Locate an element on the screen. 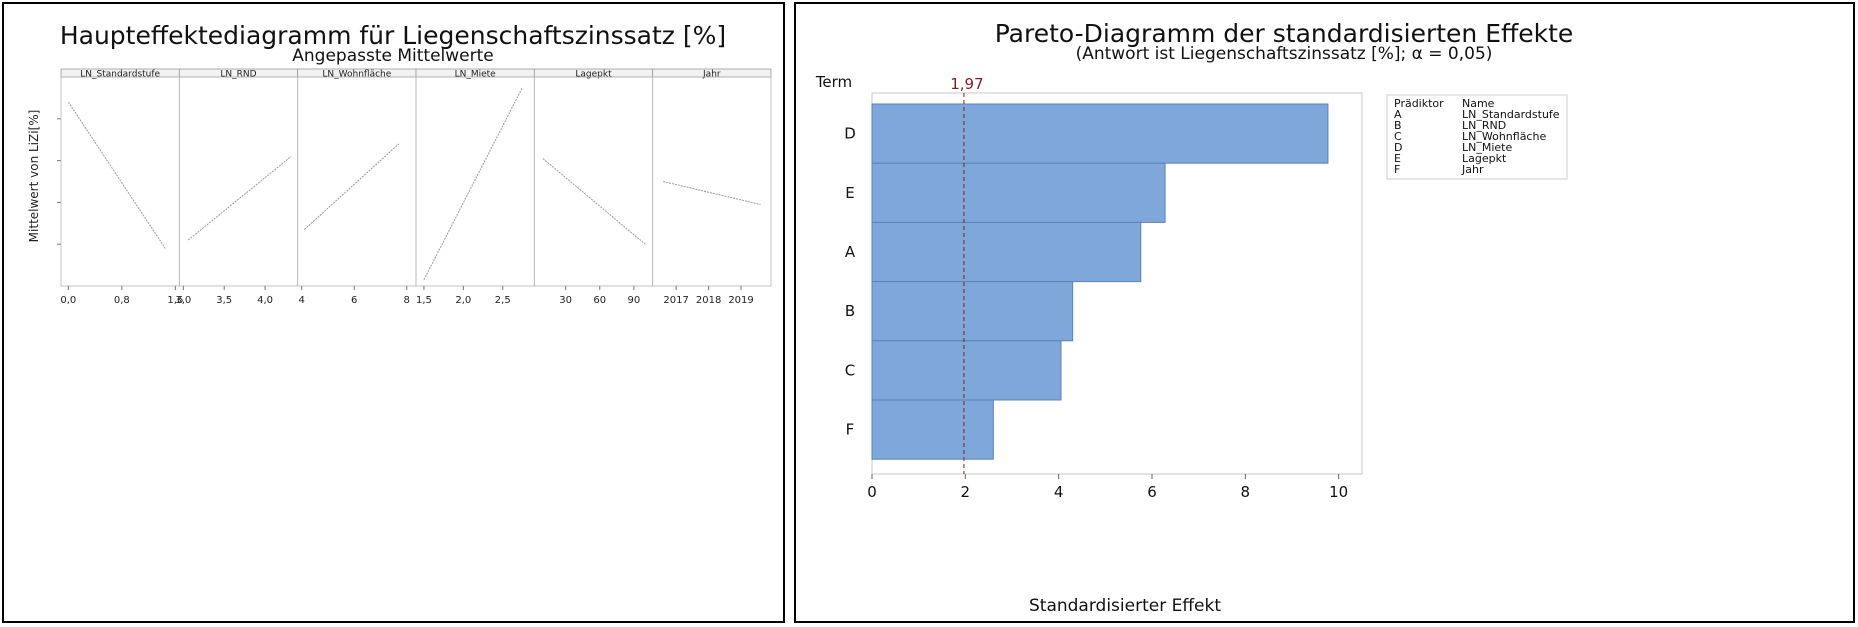  term-tick-label: C is located at coordinates (850, 370).